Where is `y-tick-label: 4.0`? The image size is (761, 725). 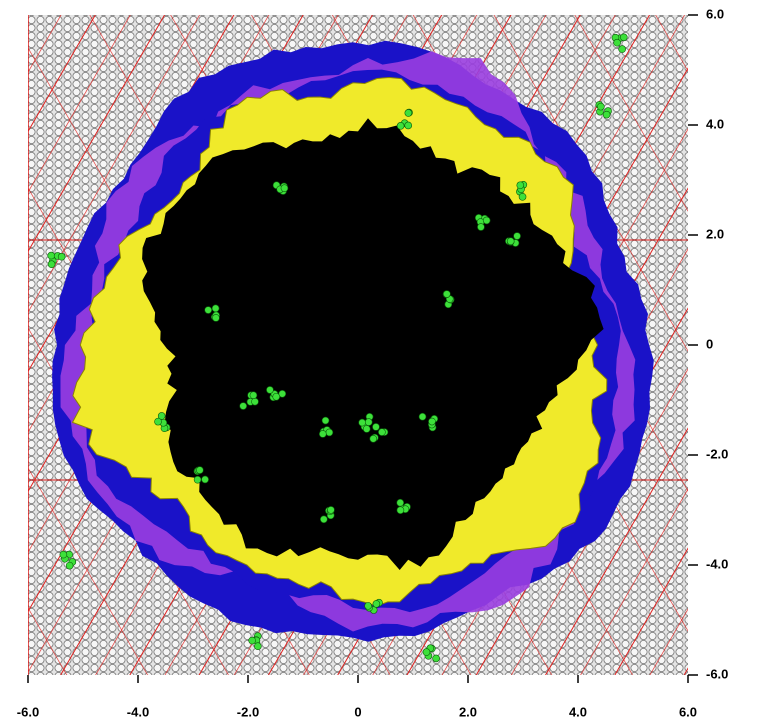
y-tick-label: 4.0 is located at coordinates (715, 123).